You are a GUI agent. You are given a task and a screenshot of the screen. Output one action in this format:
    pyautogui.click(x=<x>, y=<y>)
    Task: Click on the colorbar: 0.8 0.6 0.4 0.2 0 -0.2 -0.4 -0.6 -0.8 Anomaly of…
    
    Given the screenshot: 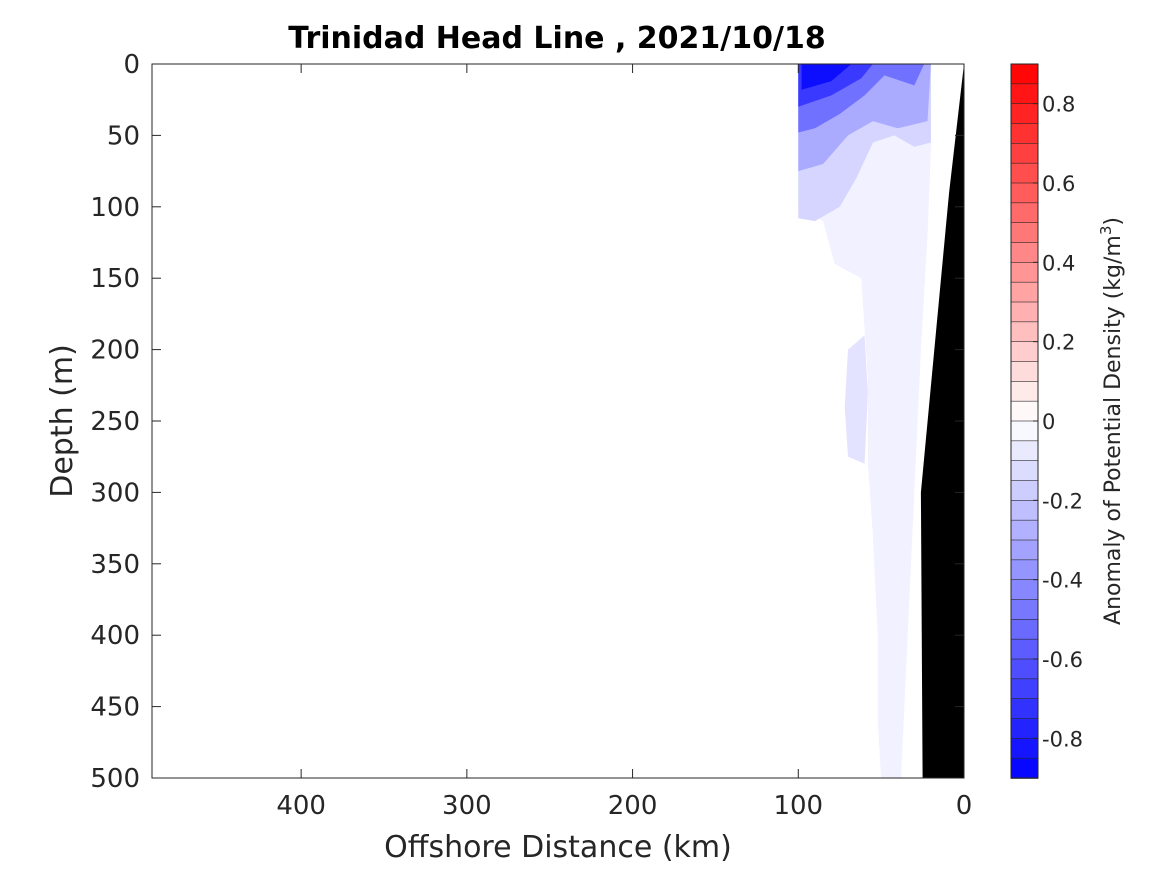 What is the action you would take?
    pyautogui.click(x=1068, y=421)
    